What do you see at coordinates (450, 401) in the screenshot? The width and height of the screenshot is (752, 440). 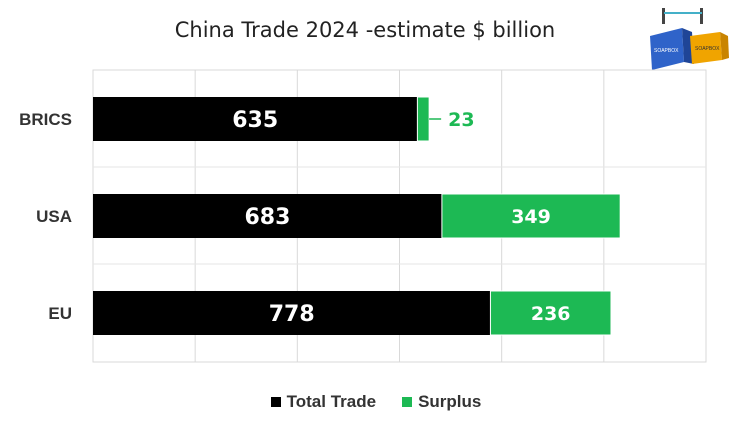 I see `legend-label-surplus: Surplus` at bounding box center [450, 401].